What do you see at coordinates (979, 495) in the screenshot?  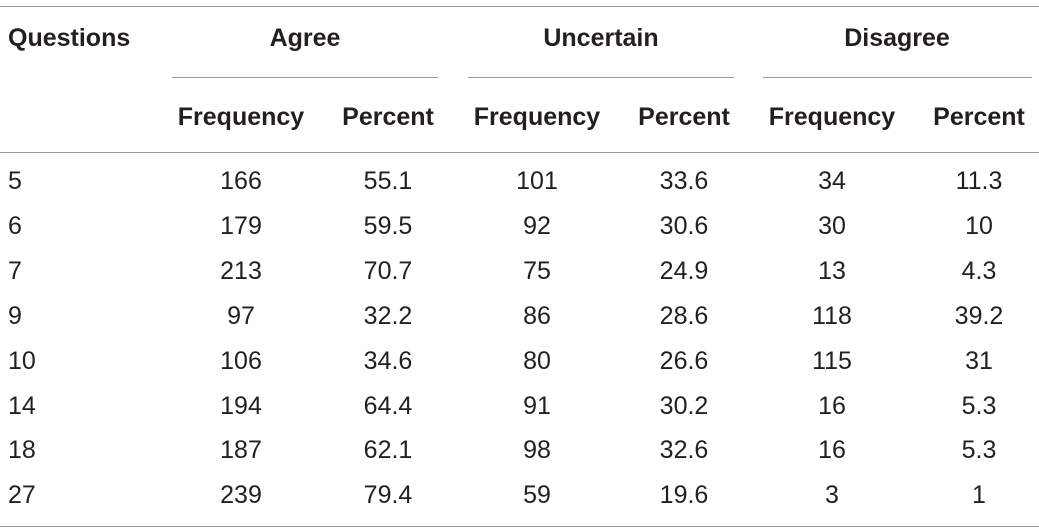 I see `table-cell: 1` at bounding box center [979, 495].